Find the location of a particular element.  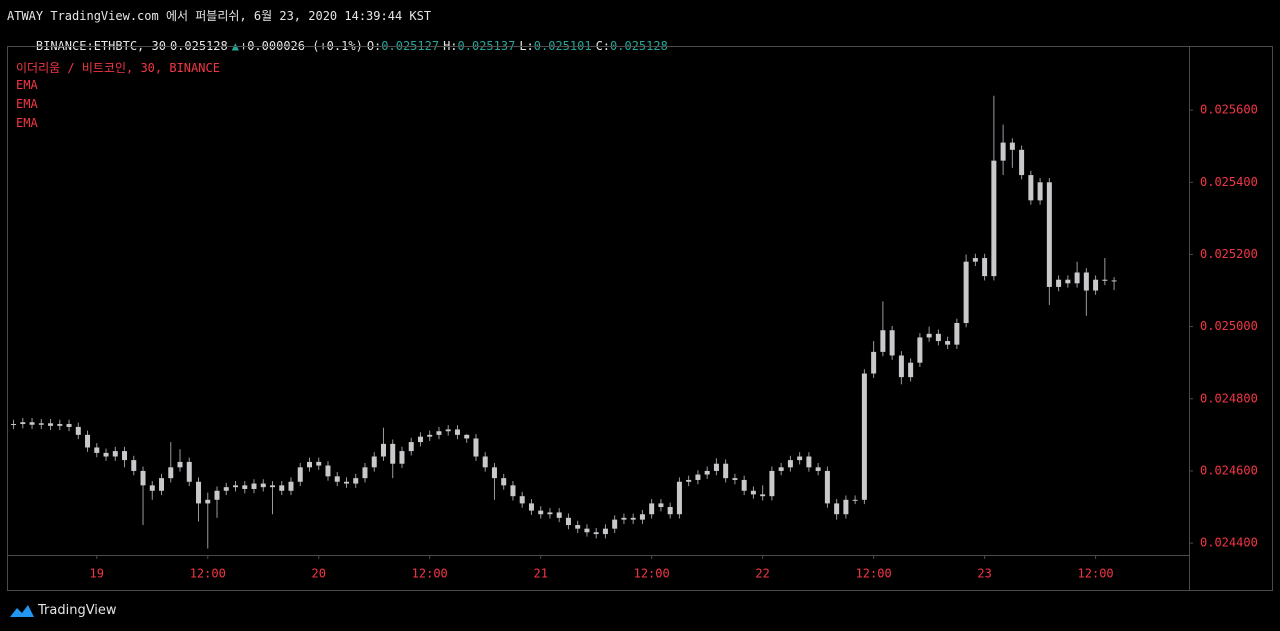

footer: TradingView is located at coordinates (62, 610).